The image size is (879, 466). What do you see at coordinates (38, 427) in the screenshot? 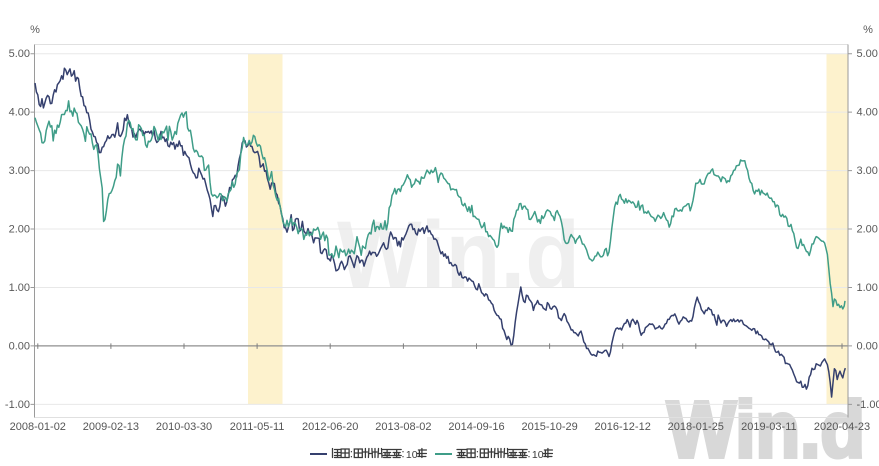
I see `svg-text: 2008-01-02` at bounding box center [38, 427].